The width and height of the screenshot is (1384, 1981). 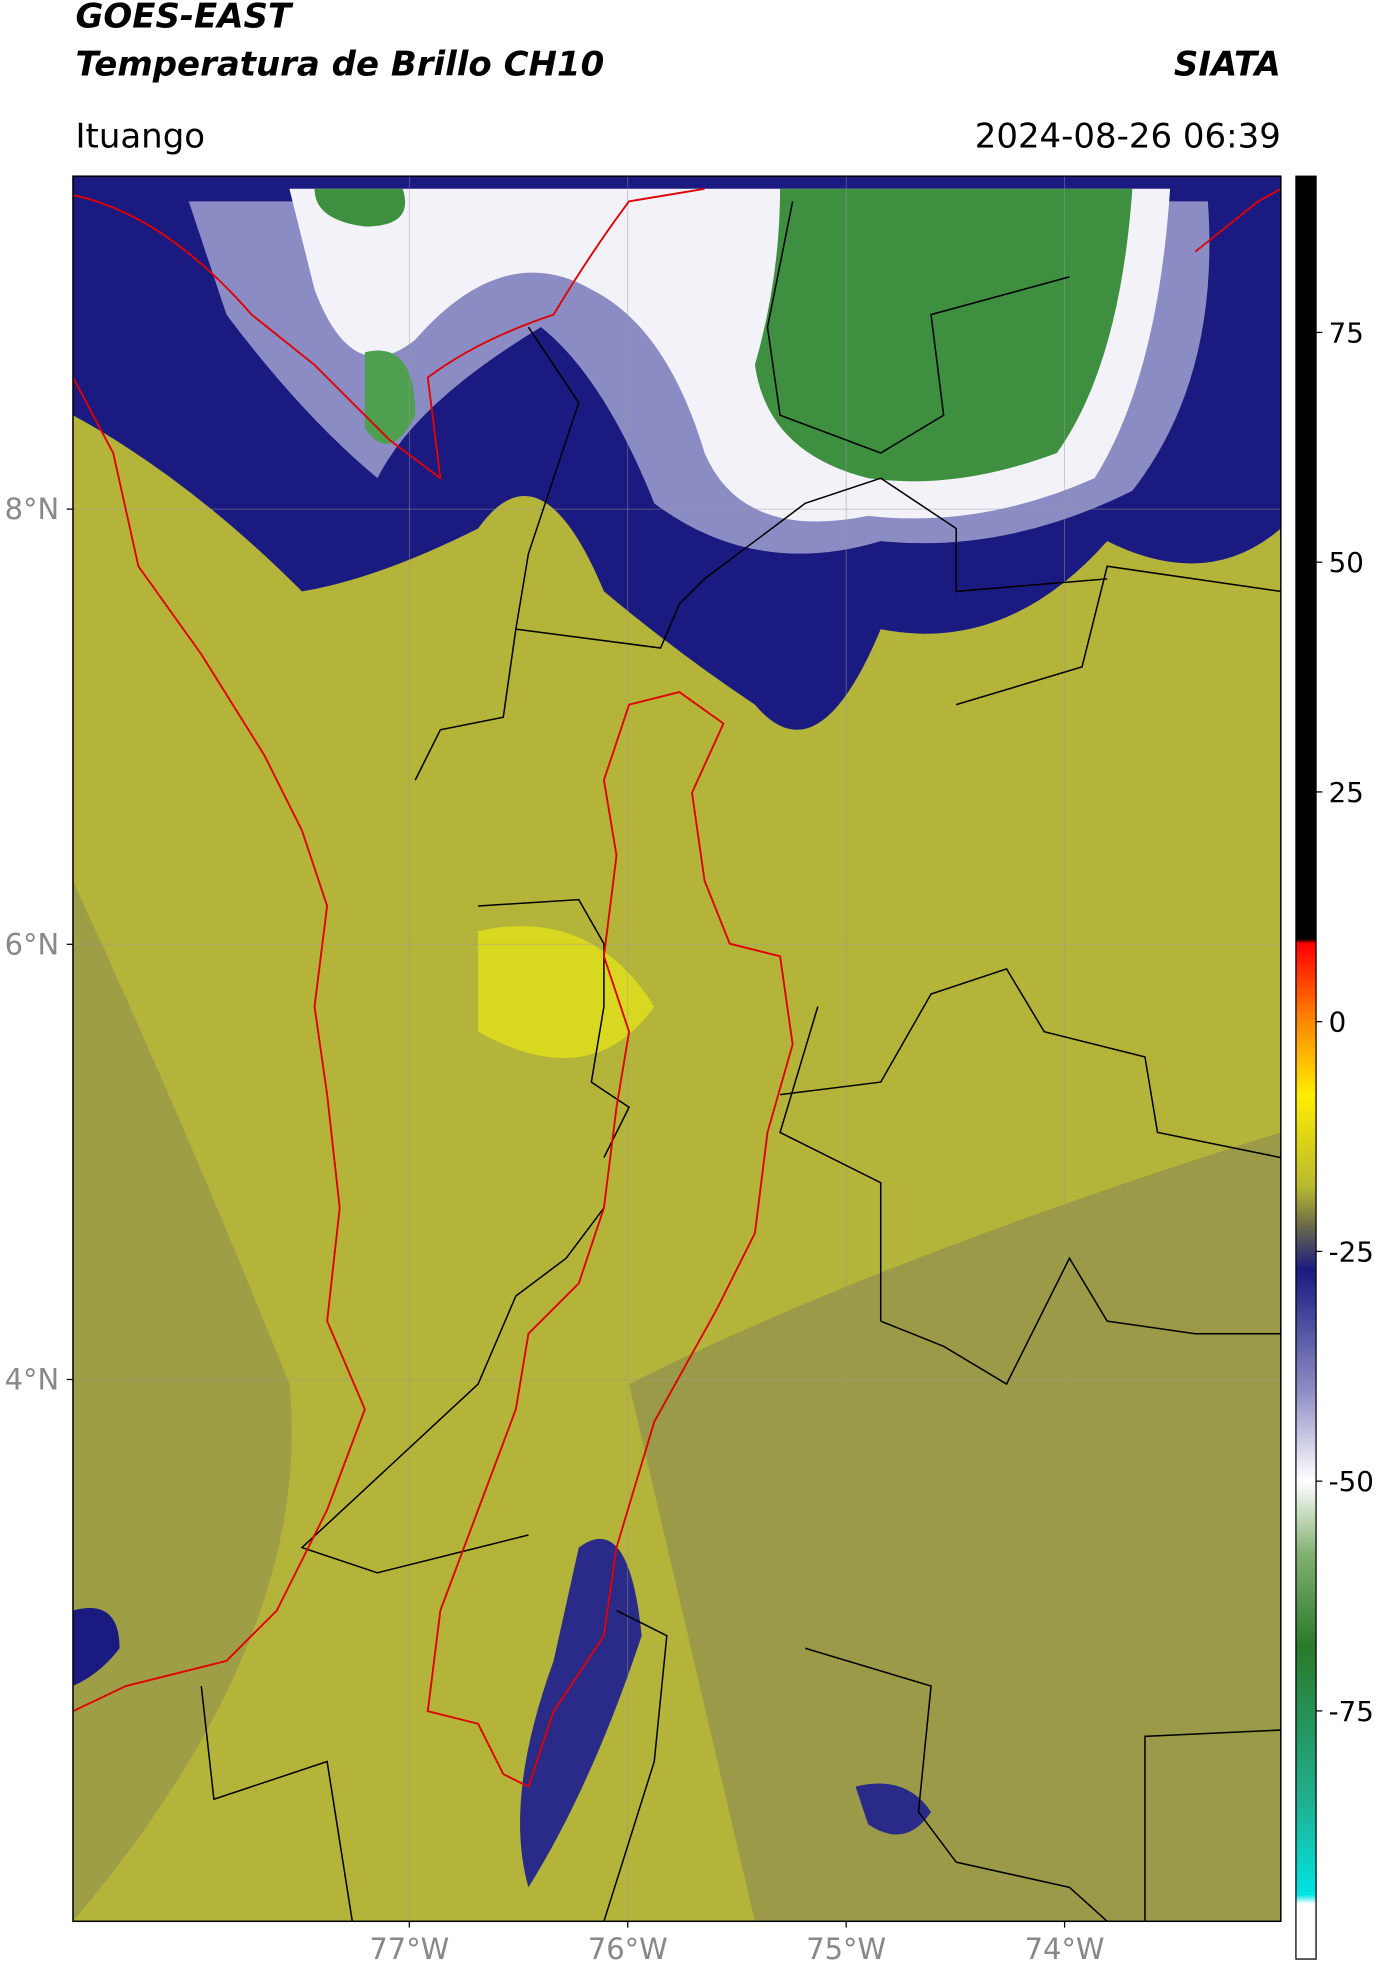 What do you see at coordinates (1346, 332) in the screenshot?
I see `colorbar-tick-label: 75` at bounding box center [1346, 332].